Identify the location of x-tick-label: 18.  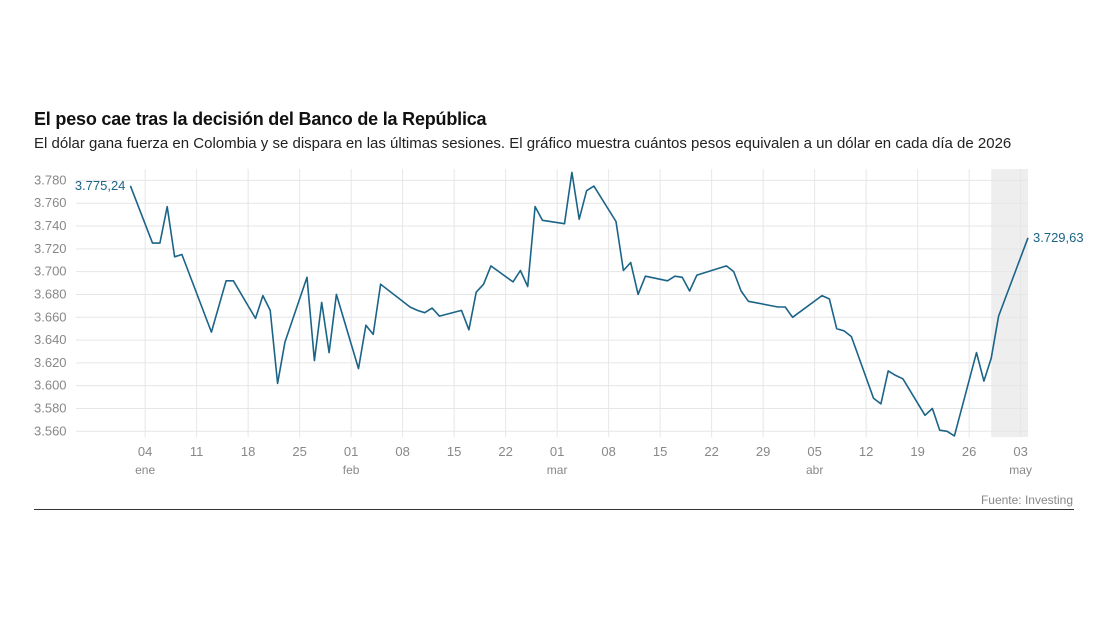
(248, 451).